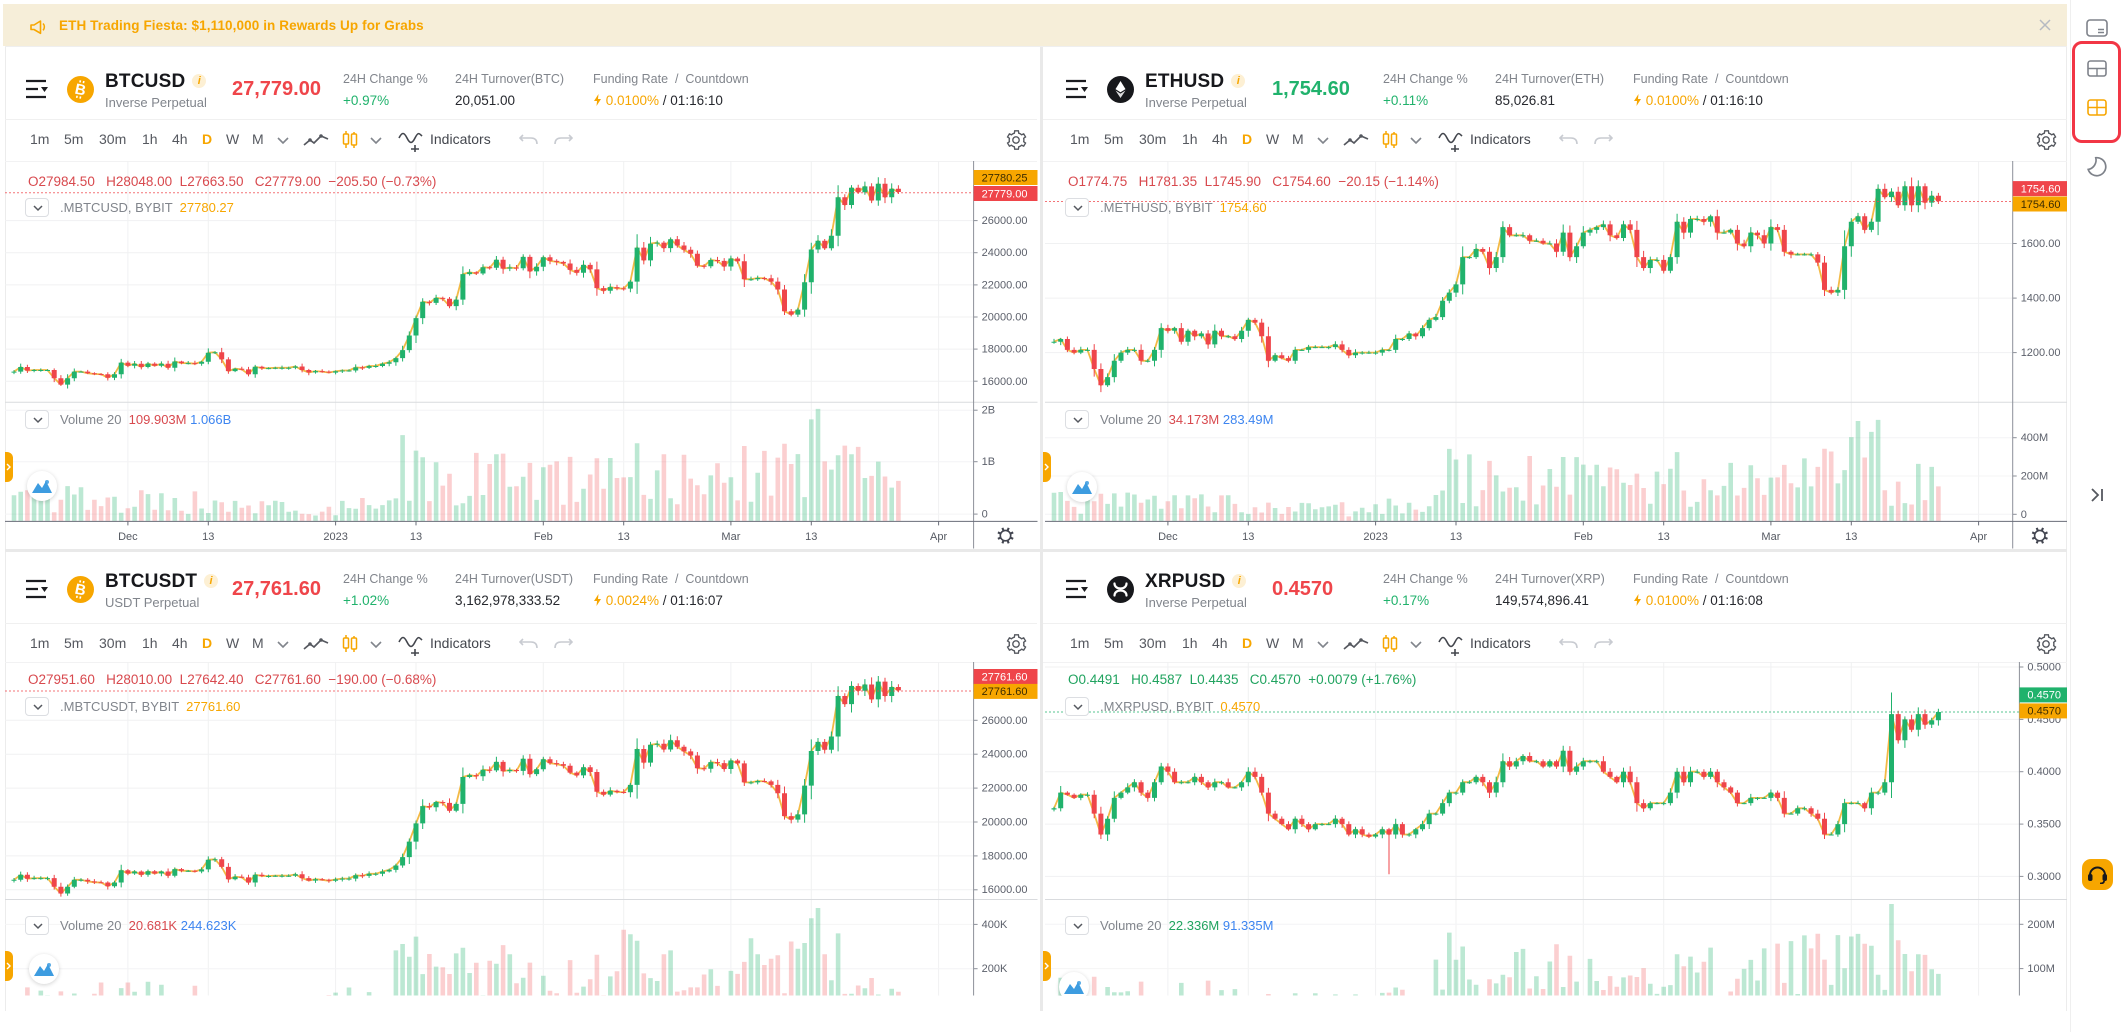  Describe the element at coordinates (988, 462) in the screenshot. I see `svg-text: 1B` at that location.